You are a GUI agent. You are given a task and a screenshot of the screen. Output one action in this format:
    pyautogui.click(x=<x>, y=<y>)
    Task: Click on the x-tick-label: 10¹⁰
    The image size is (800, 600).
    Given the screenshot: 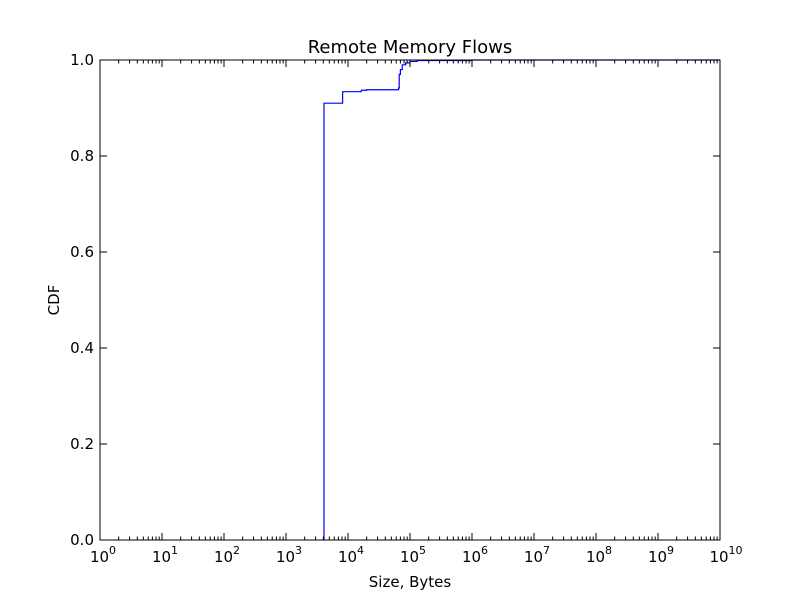 What is the action you would take?
    pyautogui.click(x=725, y=555)
    